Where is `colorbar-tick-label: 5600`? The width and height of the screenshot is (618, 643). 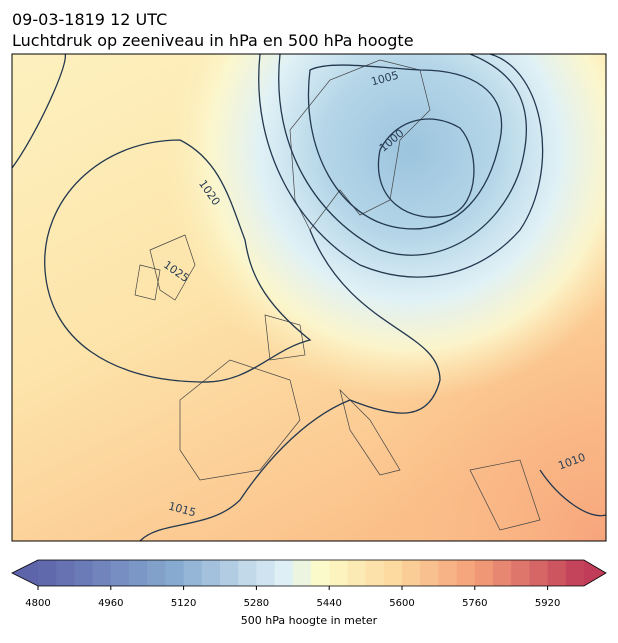 colorbar-tick-label: 5600 is located at coordinates (401, 603).